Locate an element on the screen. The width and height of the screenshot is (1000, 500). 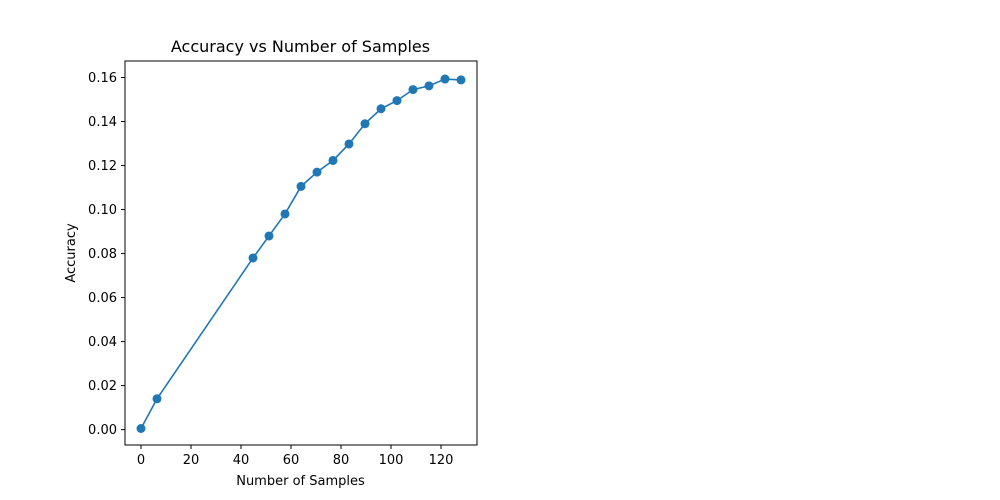
x-tick-label: 80 is located at coordinates (341, 460).